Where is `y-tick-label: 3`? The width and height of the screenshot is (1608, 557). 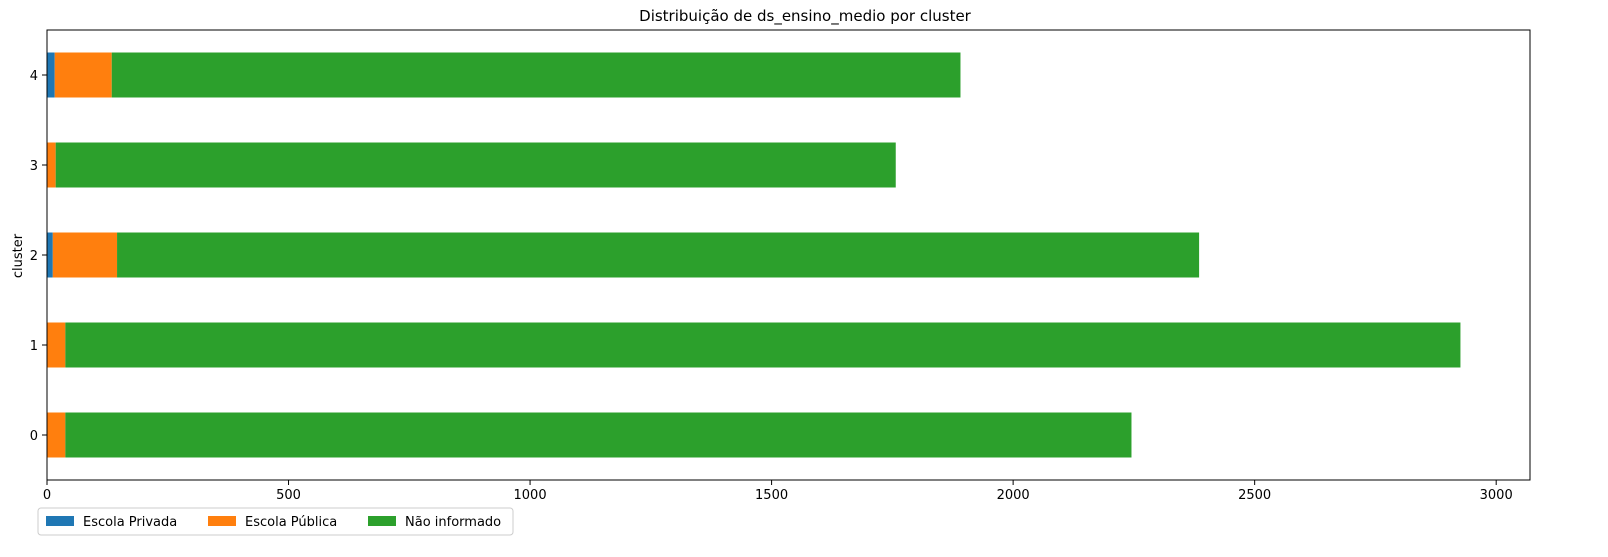 y-tick-label: 3 is located at coordinates (34, 166).